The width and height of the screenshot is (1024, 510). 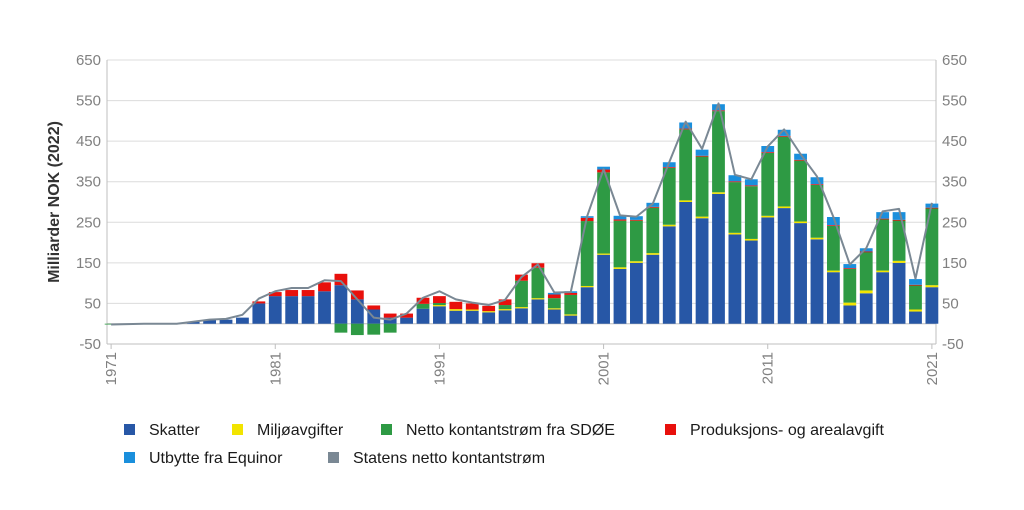 I want to click on bar-segment-produksjons-og-arealavgift-1988, so click(x=390, y=315).